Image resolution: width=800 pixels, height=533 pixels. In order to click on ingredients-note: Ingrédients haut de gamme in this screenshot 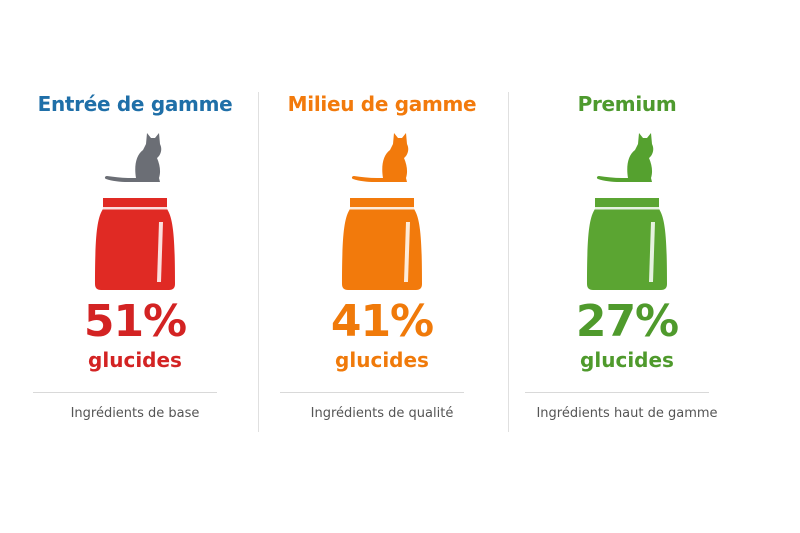, I will do `click(627, 413)`.